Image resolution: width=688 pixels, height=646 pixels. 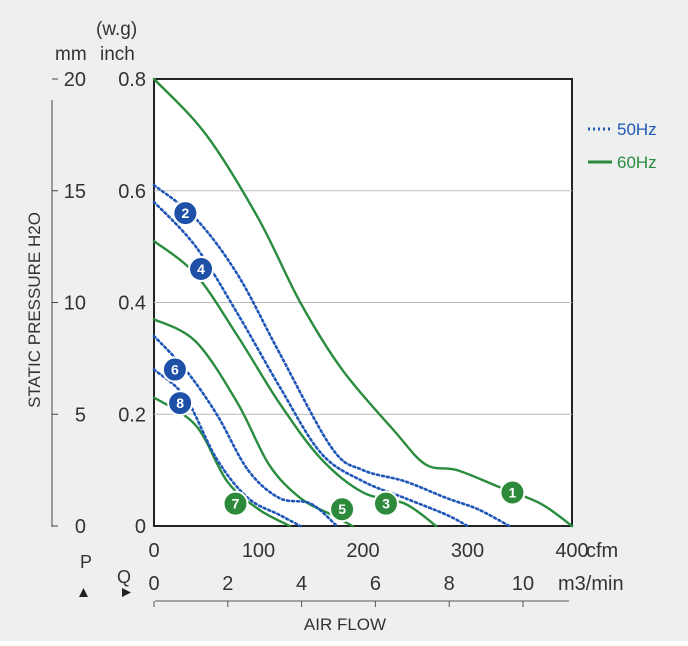 I want to click on y-tick-label-inch: 0.2, so click(x=132, y=415).